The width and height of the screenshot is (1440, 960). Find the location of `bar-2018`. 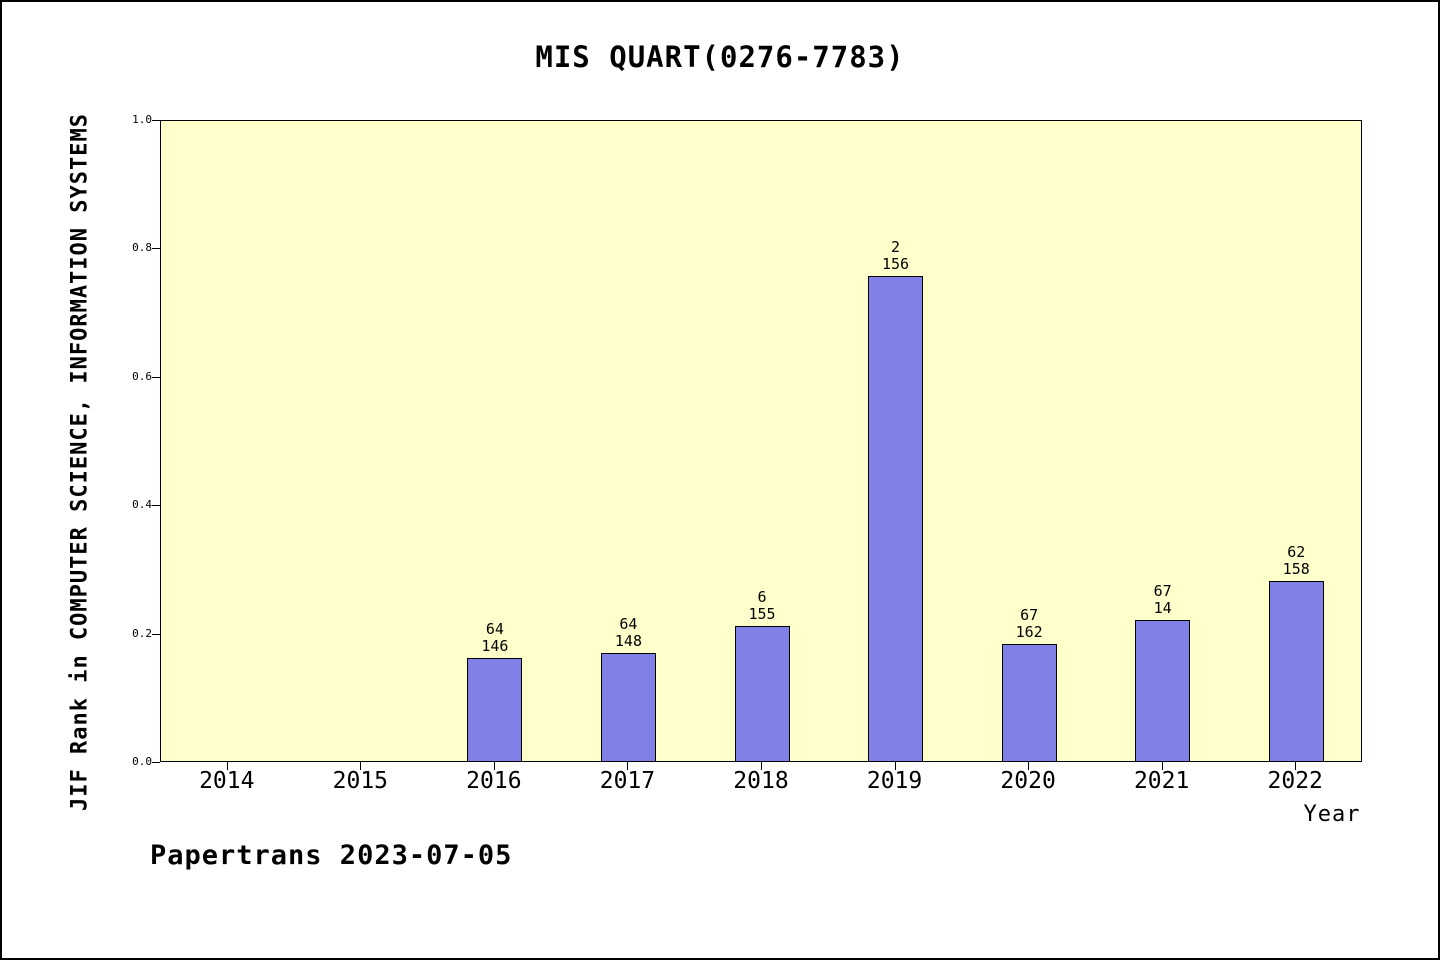

bar-2018 is located at coordinates (762, 693).